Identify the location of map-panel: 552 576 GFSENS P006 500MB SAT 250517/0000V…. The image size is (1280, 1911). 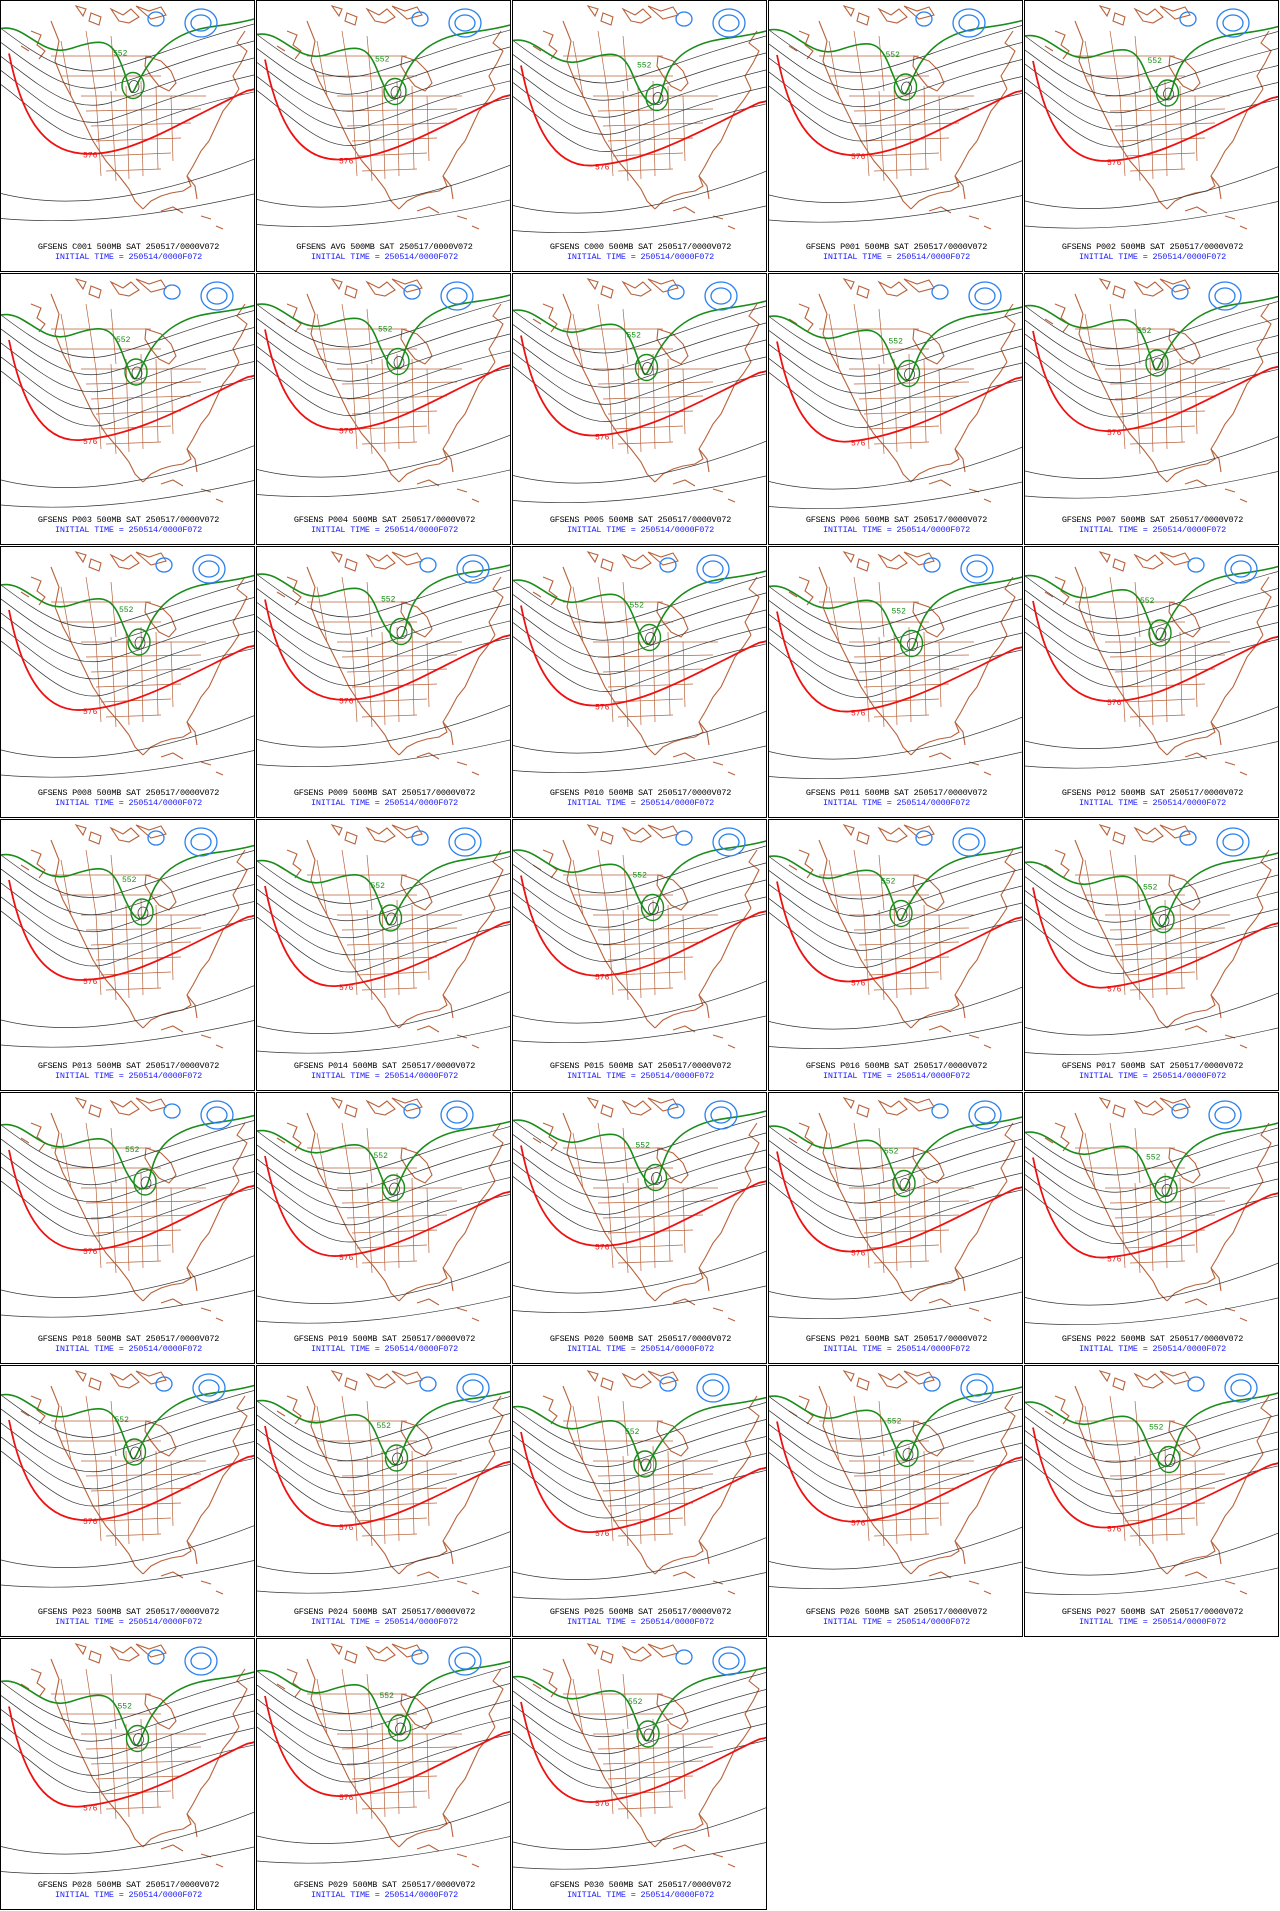
(895, 409).